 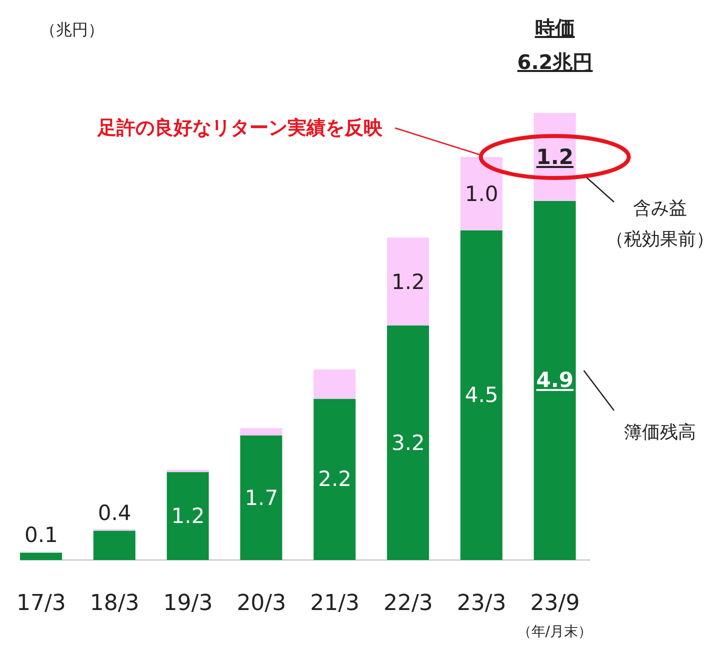 I want to click on data-label: 0.4, so click(x=115, y=512).